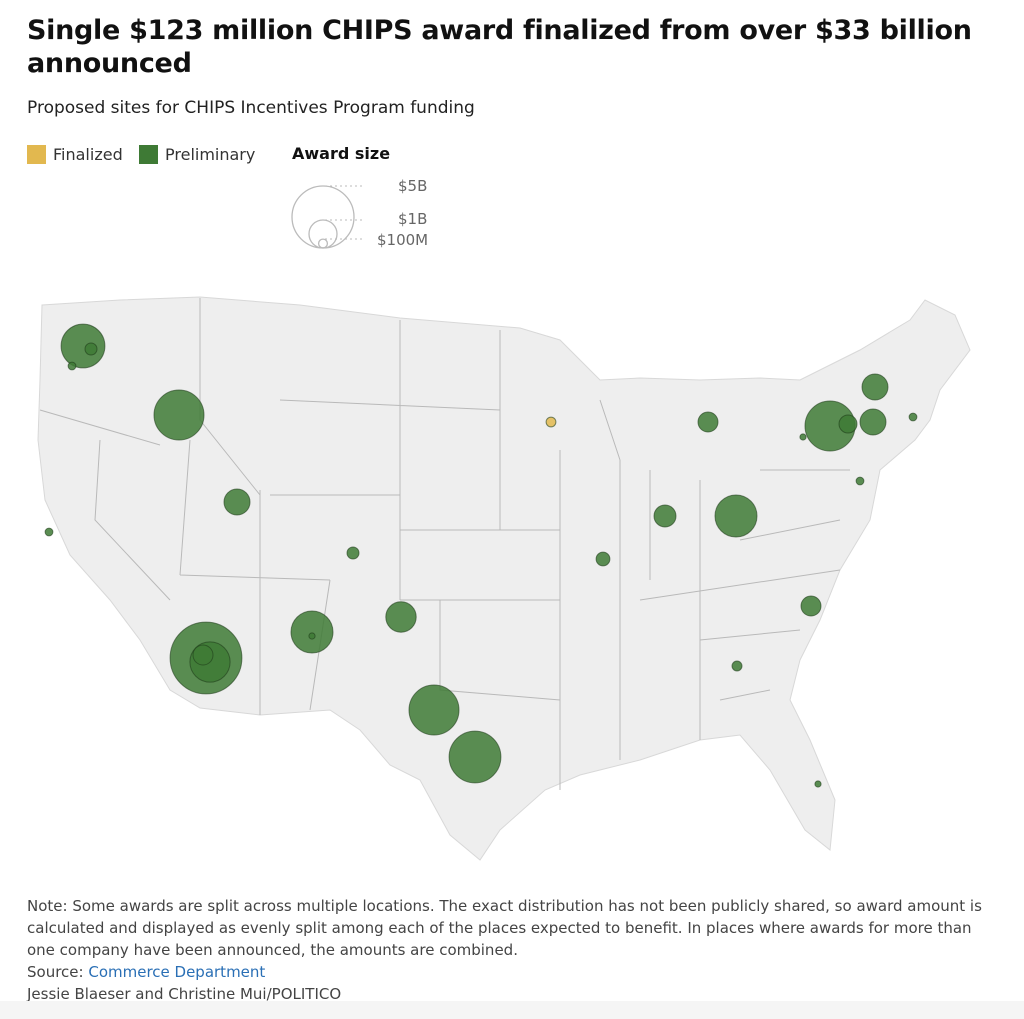  Describe the element at coordinates (177, 972) in the screenshot. I see `source-link: Commerce Department` at that location.